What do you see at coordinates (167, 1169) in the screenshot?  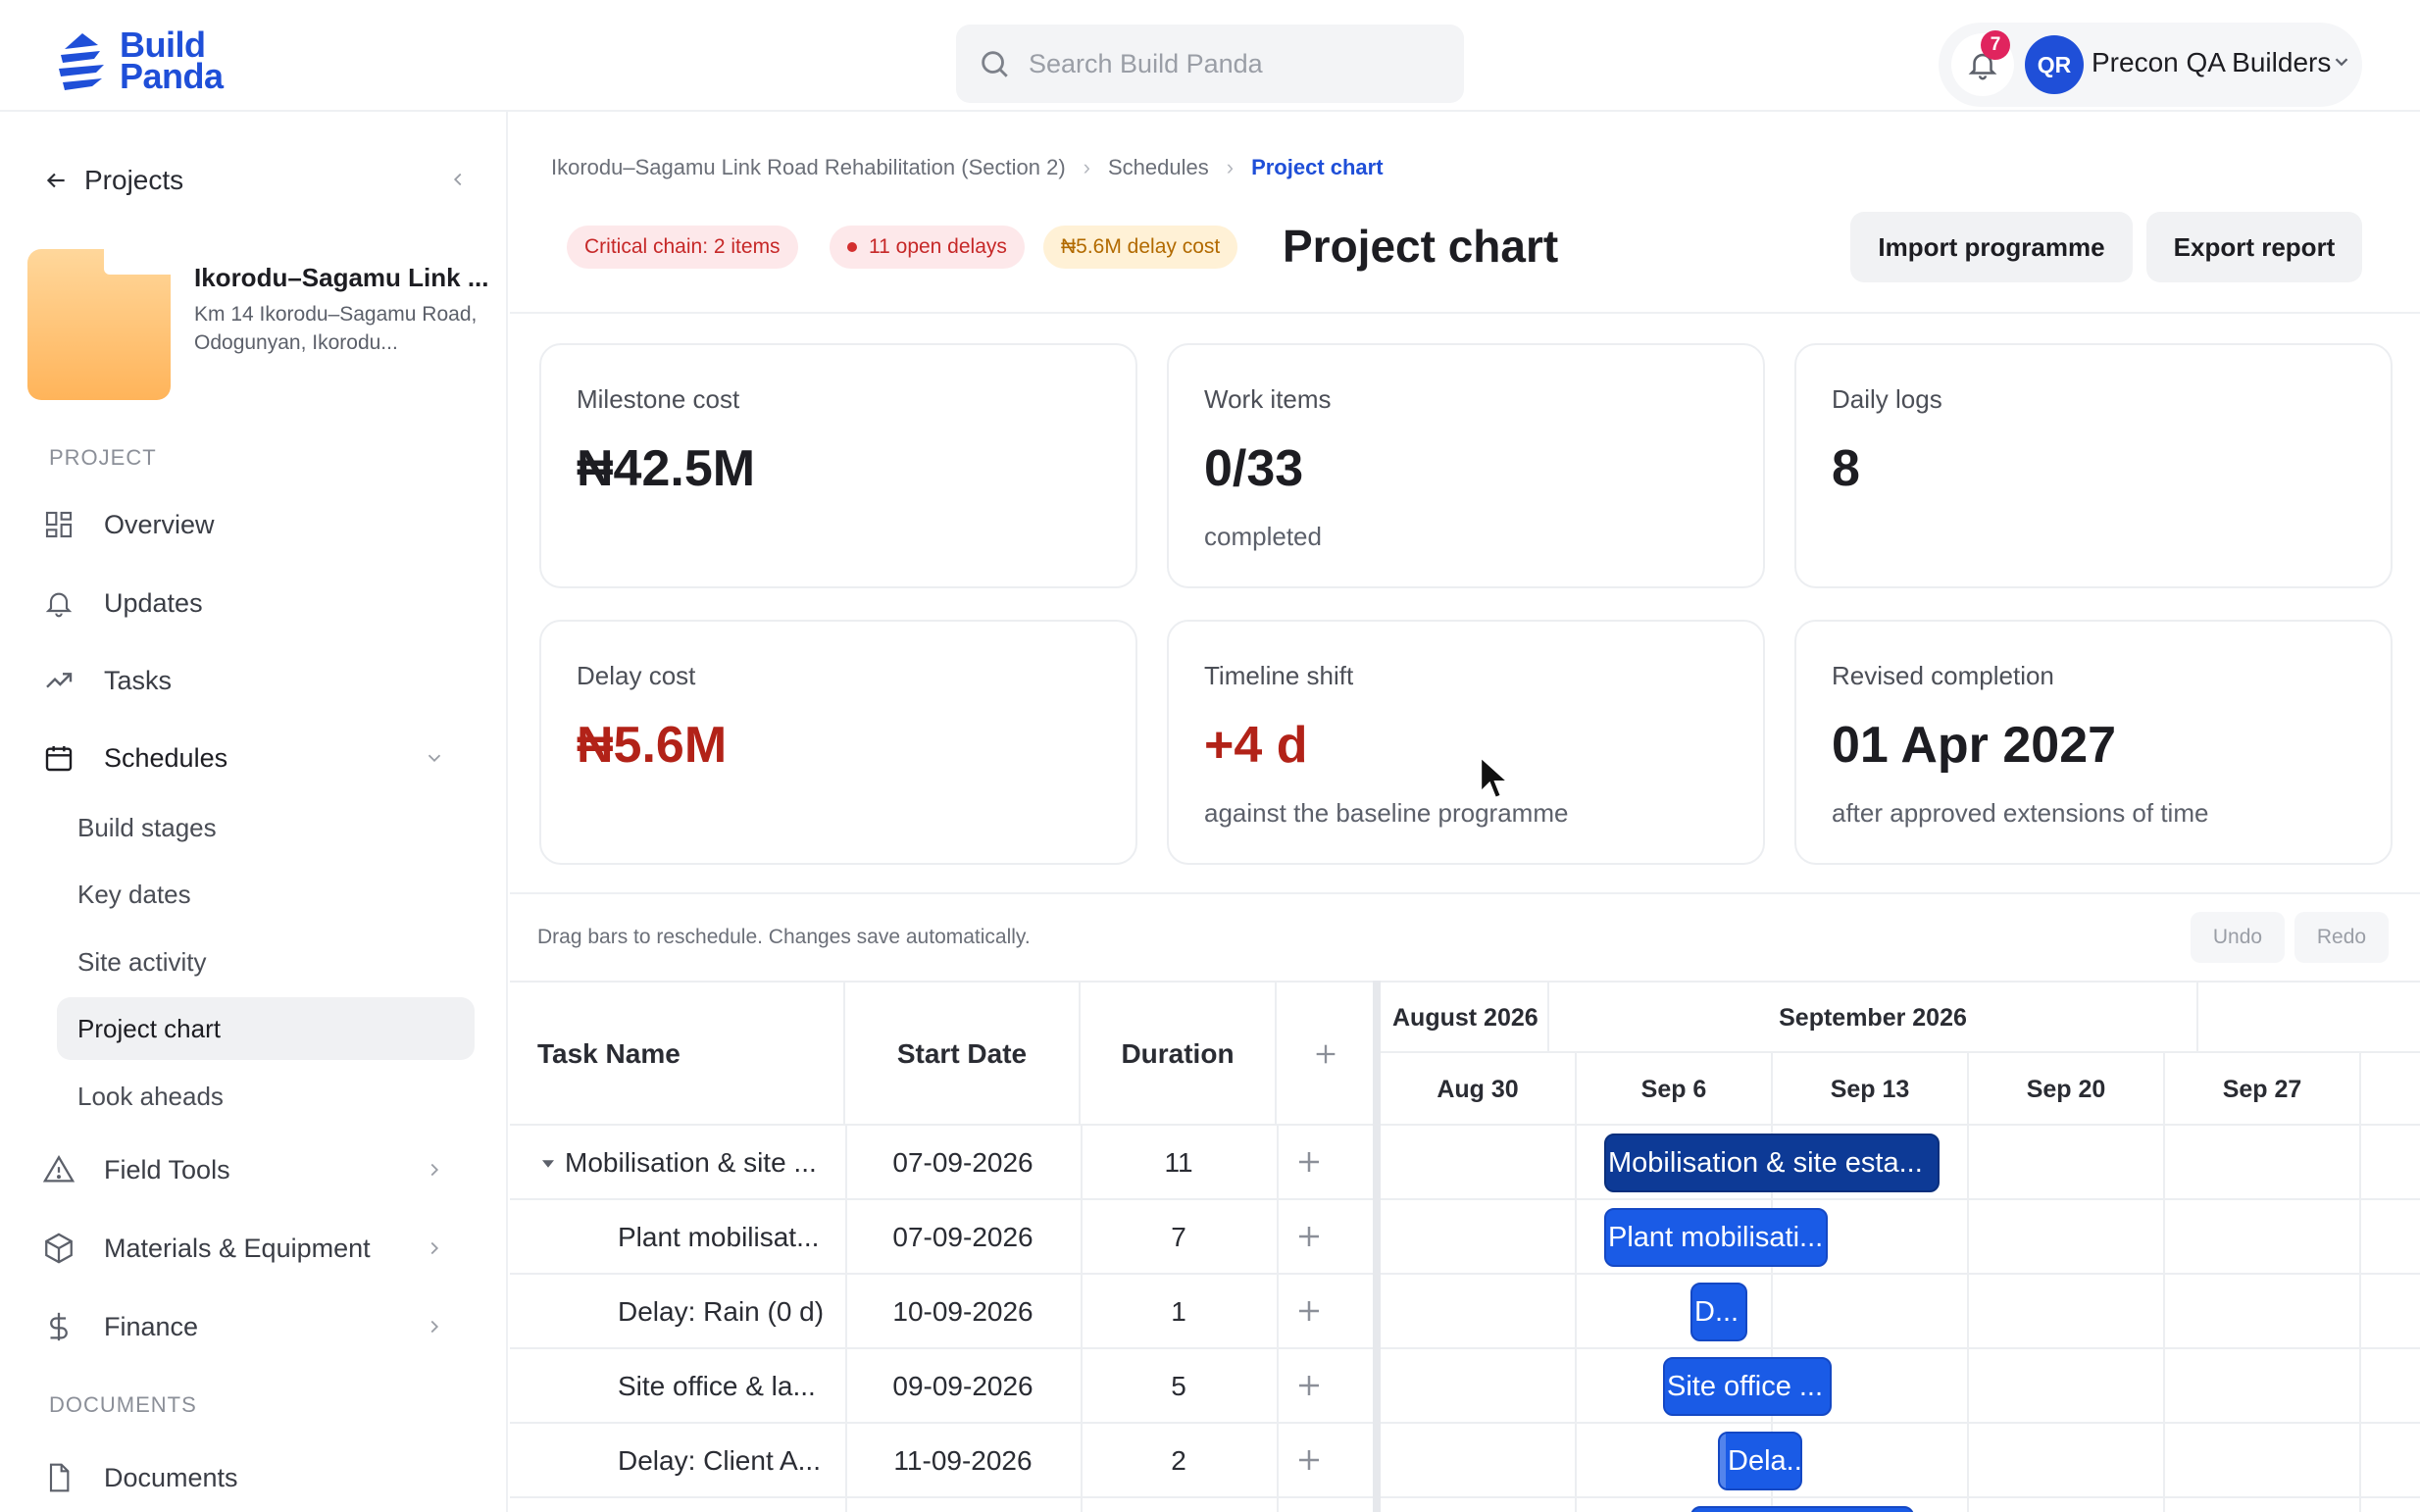 I see `sidebar-item-label: Field Tools` at bounding box center [167, 1169].